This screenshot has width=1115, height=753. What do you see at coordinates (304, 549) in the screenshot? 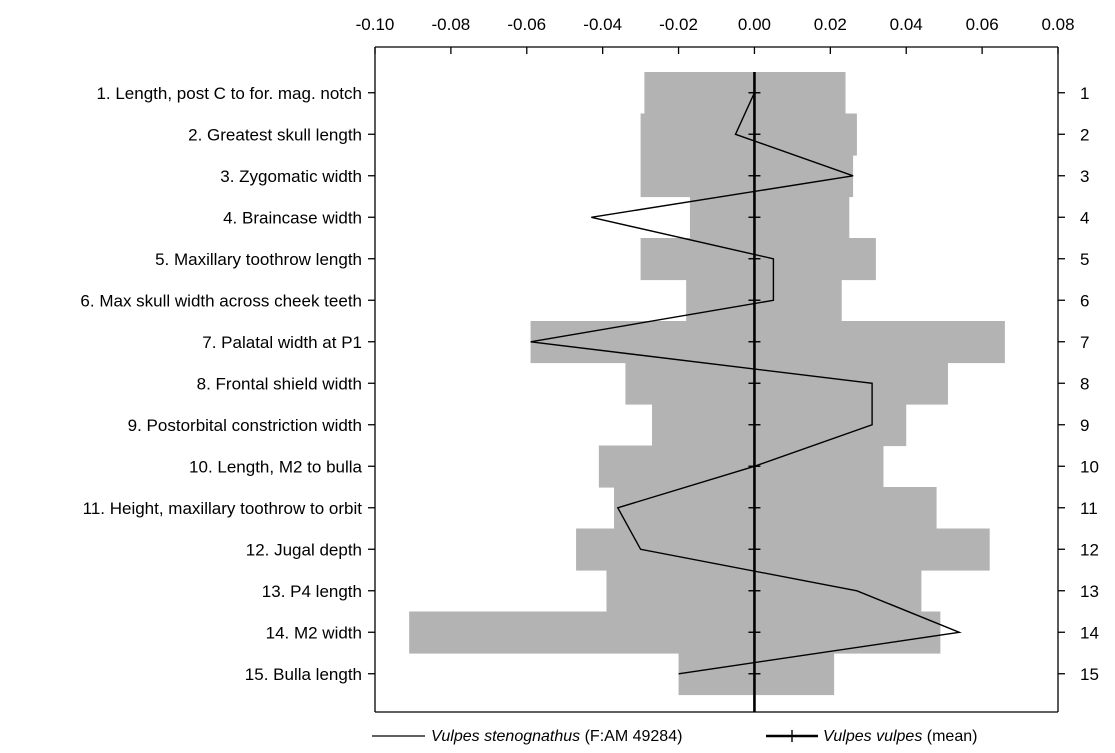
I see `category-label: 12. Jugal depth` at bounding box center [304, 549].